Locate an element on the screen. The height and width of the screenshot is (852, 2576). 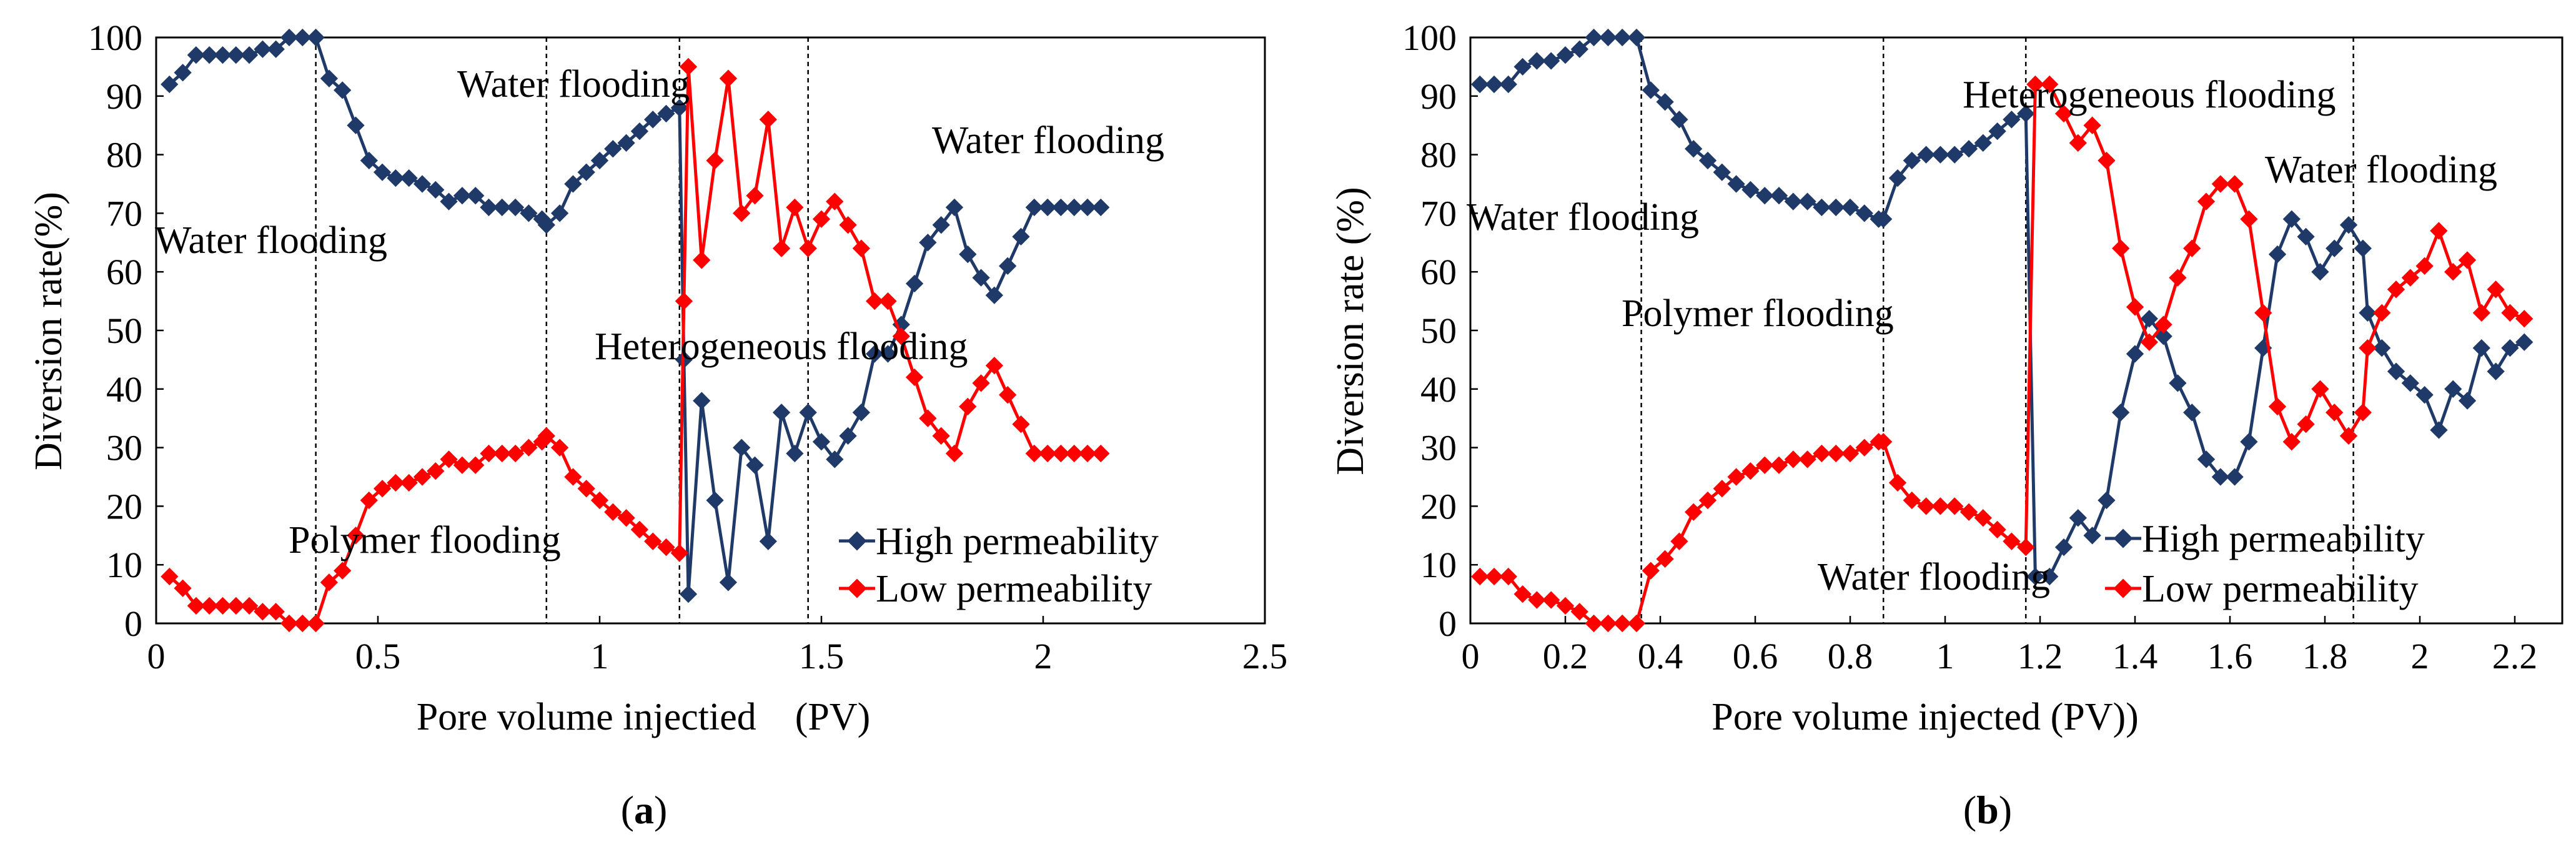
x-tick-label-b: 0 is located at coordinates (1471, 656).